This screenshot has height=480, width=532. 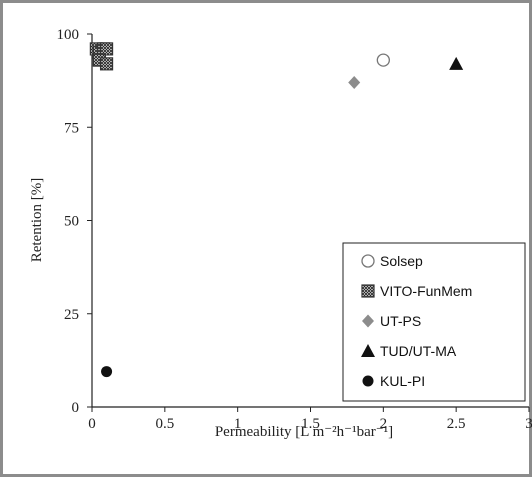 I want to click on legend-marker-vito-funmem, so click(x=368, y=291).